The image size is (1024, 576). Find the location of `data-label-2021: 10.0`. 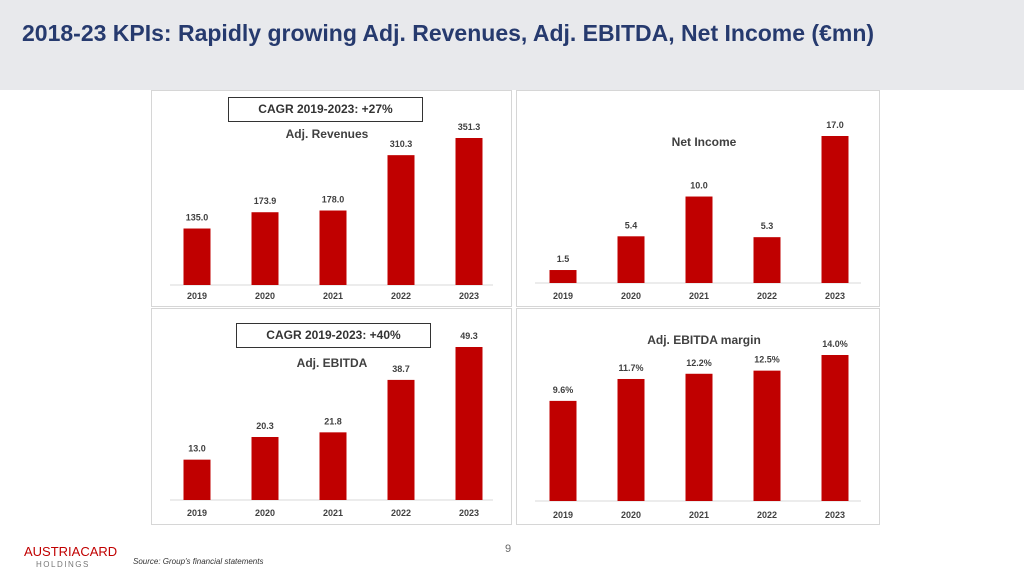

data-label-2021: 10.0 is located at coordinates (699, 186).